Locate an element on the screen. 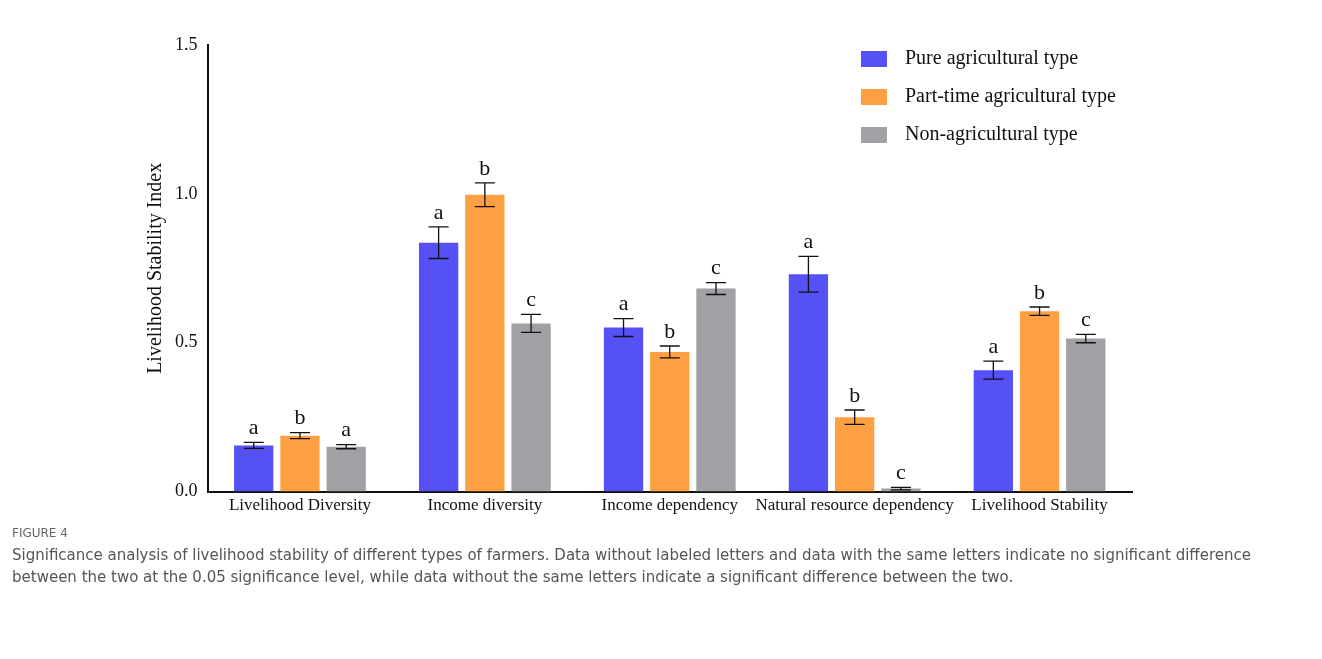 Image resolution: width=1322 pixels, height=659 pixels. y-tick-label: 1.0 is located at coordinates (186, 192).